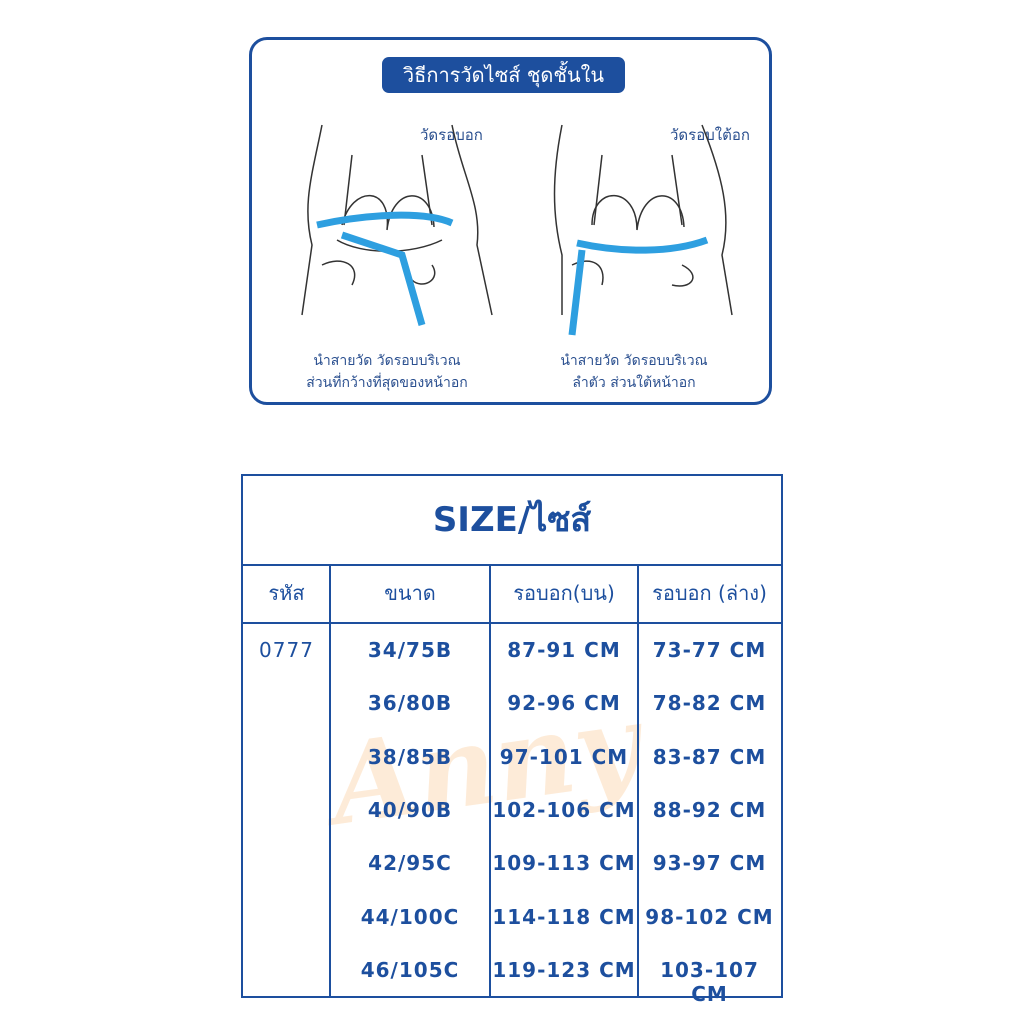 The image size is (1024, 1024). Describe the element at coordinates (512, 521) in the screenshot. I see `table-title: SIZE/ไซส์` at that location.